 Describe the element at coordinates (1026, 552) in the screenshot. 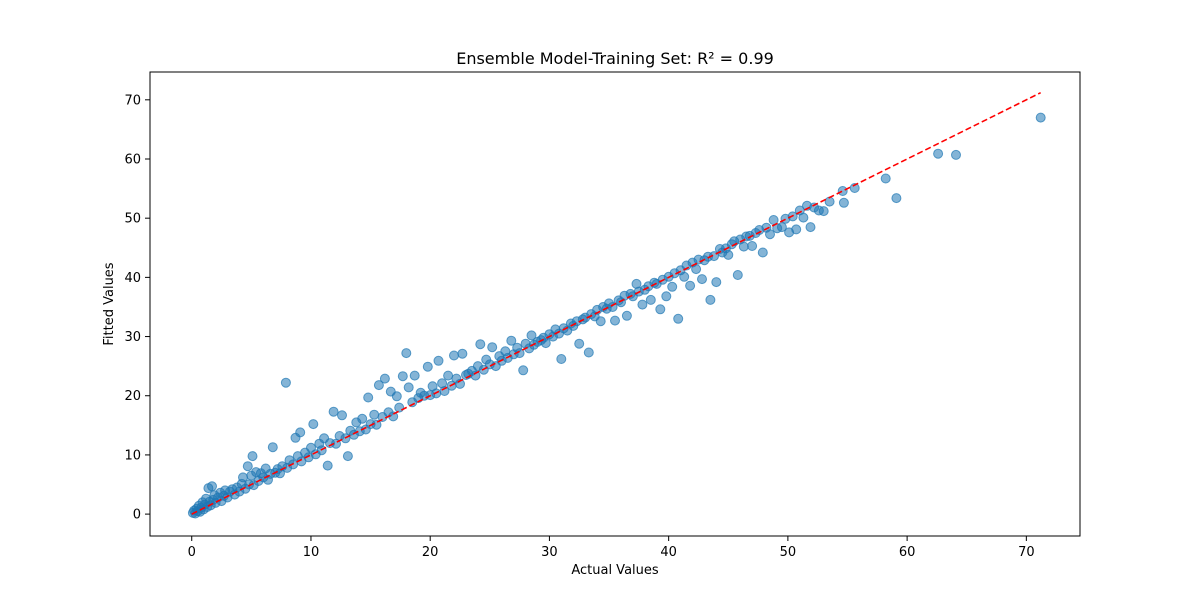

I see `x-tick-label: 70` at that location.